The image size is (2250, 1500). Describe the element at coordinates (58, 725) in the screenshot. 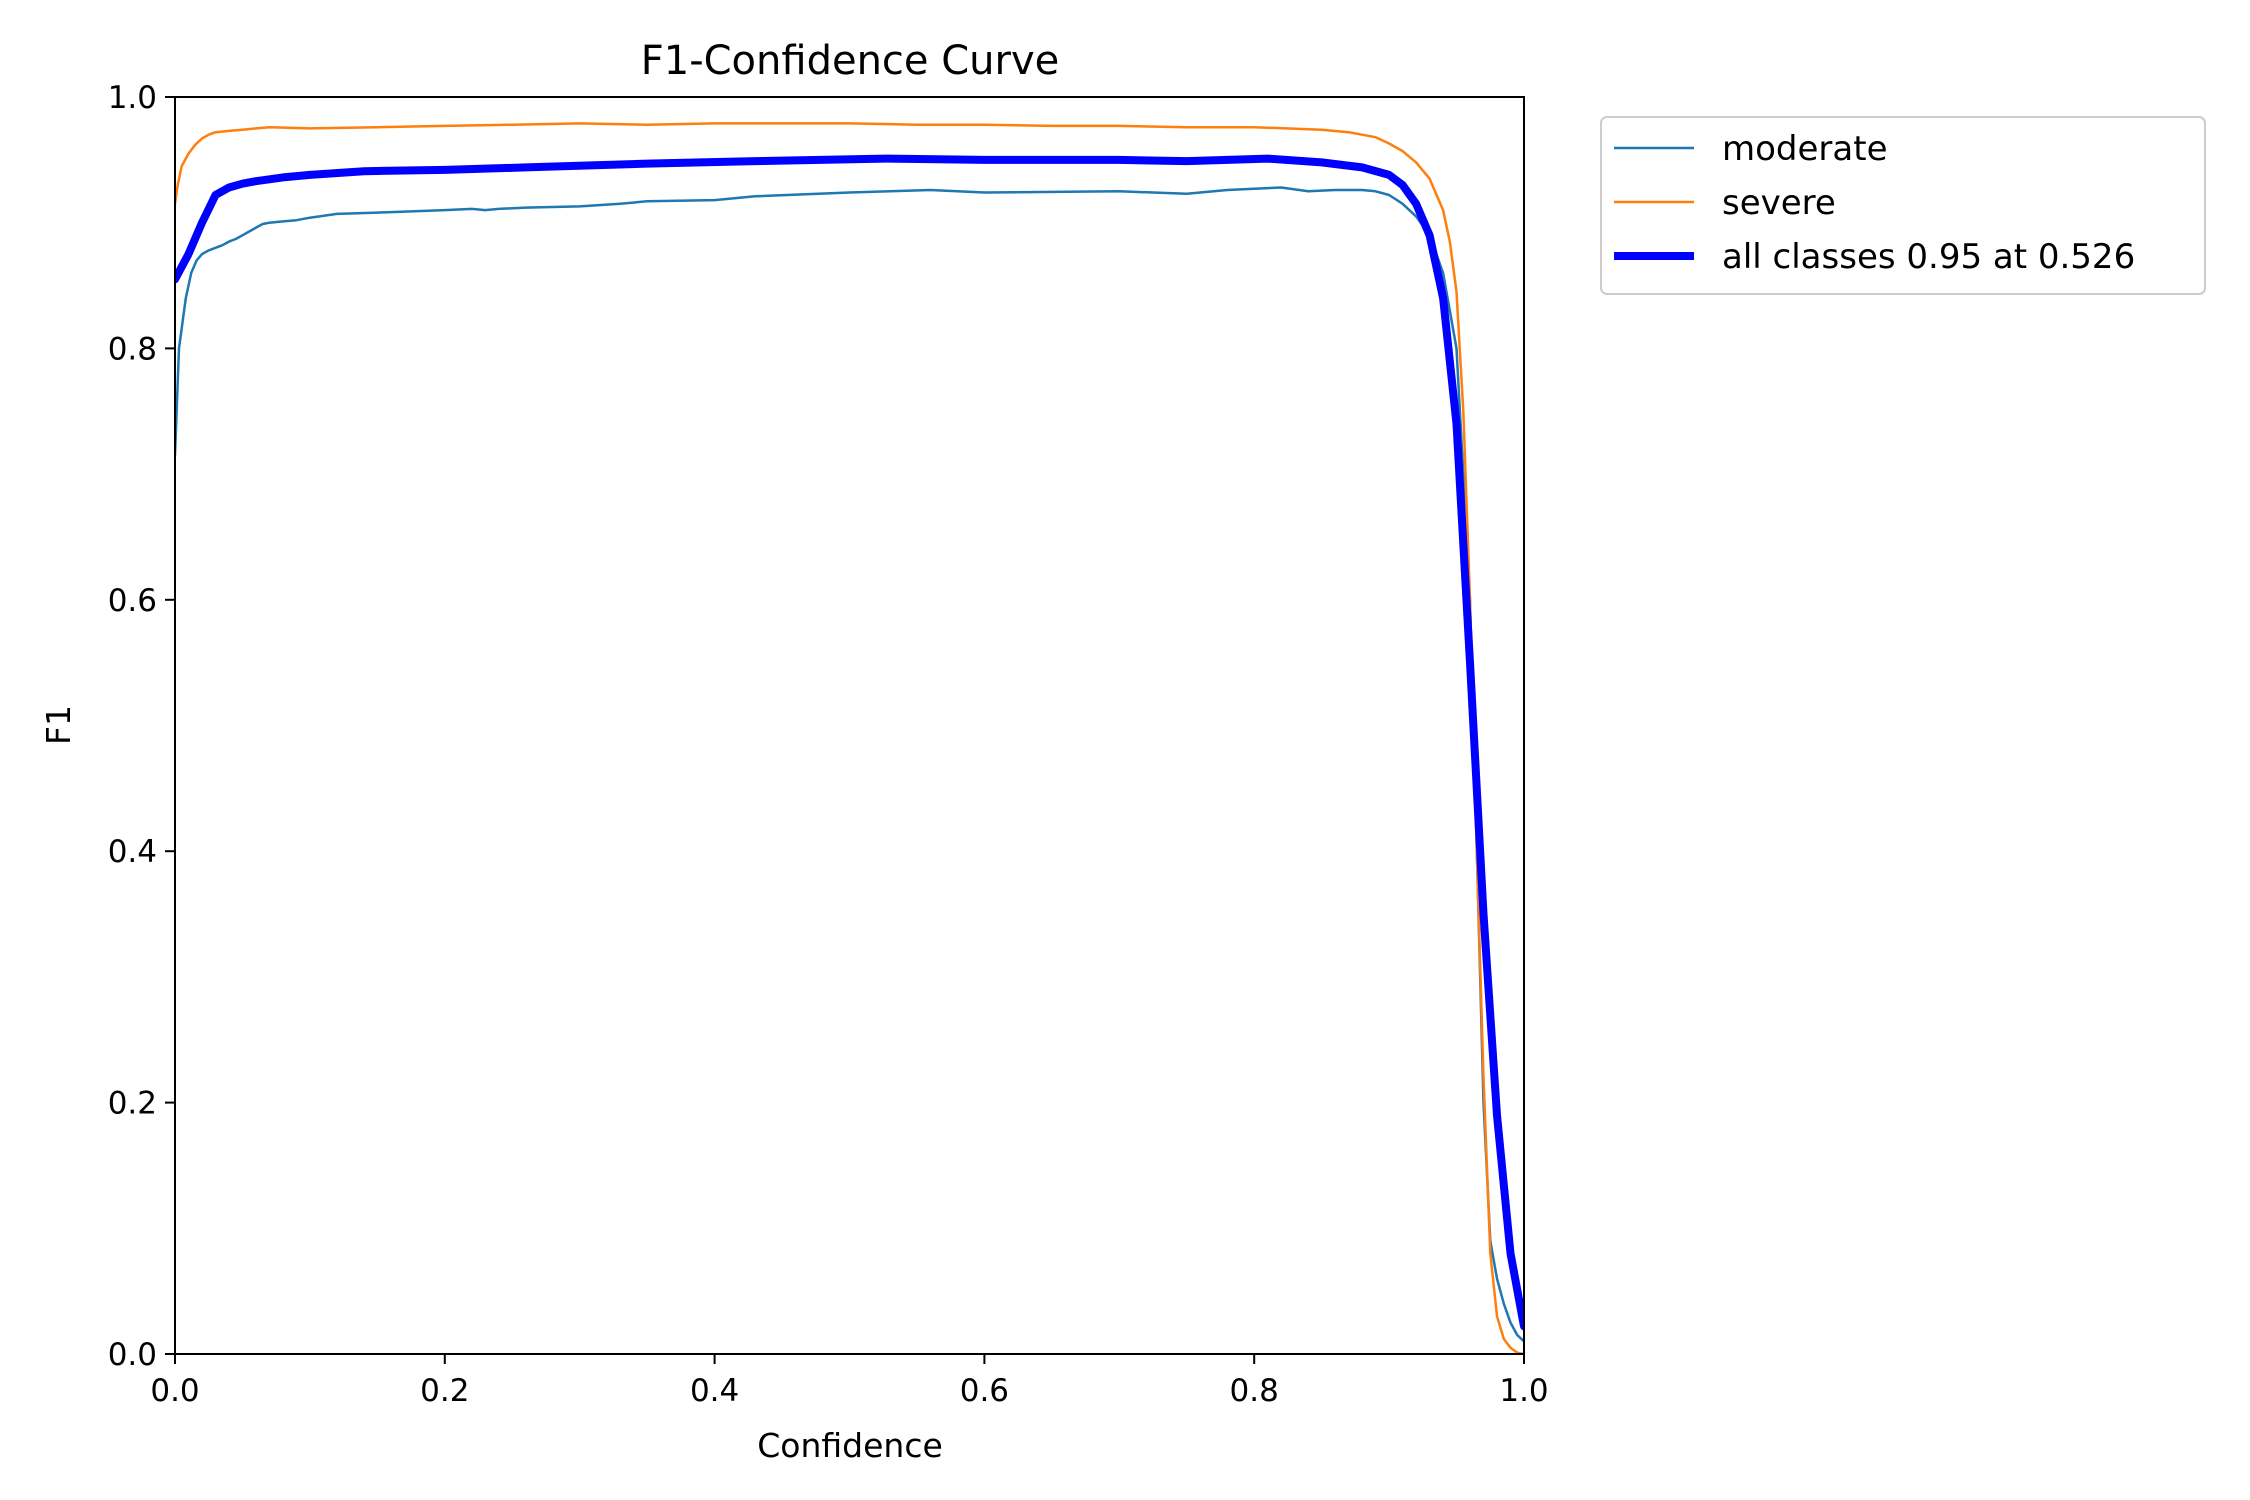

I see `y-axis-label: F1` at that location.